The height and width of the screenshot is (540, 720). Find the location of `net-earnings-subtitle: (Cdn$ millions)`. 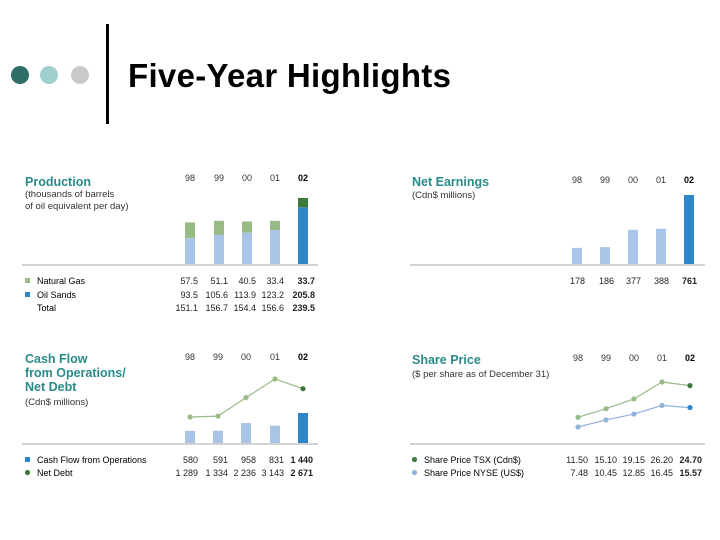

net-earnings-subtitle: (Cdn$ millions) is located at coordinates (444, 195).